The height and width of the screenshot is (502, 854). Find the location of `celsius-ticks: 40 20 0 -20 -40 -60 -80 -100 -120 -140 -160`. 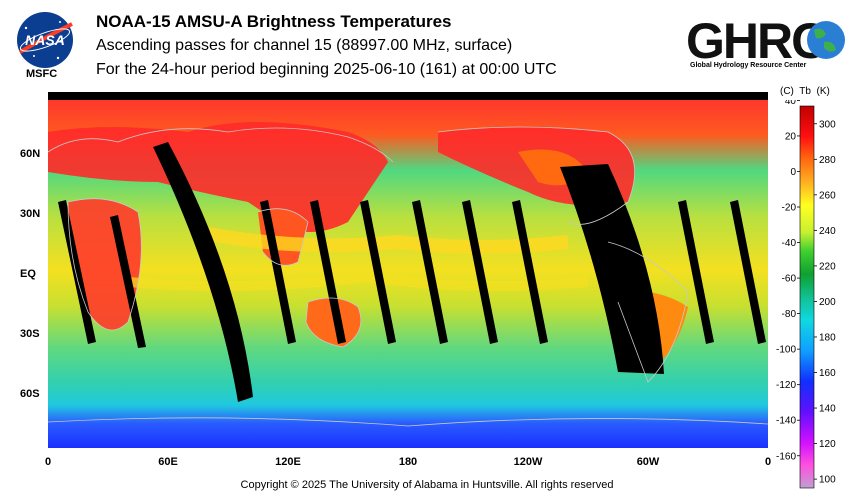

celsius-ticks: 40 20 0 -20 -40 -60 -80 -100 -120 -140 -160 is located at coordinates (788, 281).